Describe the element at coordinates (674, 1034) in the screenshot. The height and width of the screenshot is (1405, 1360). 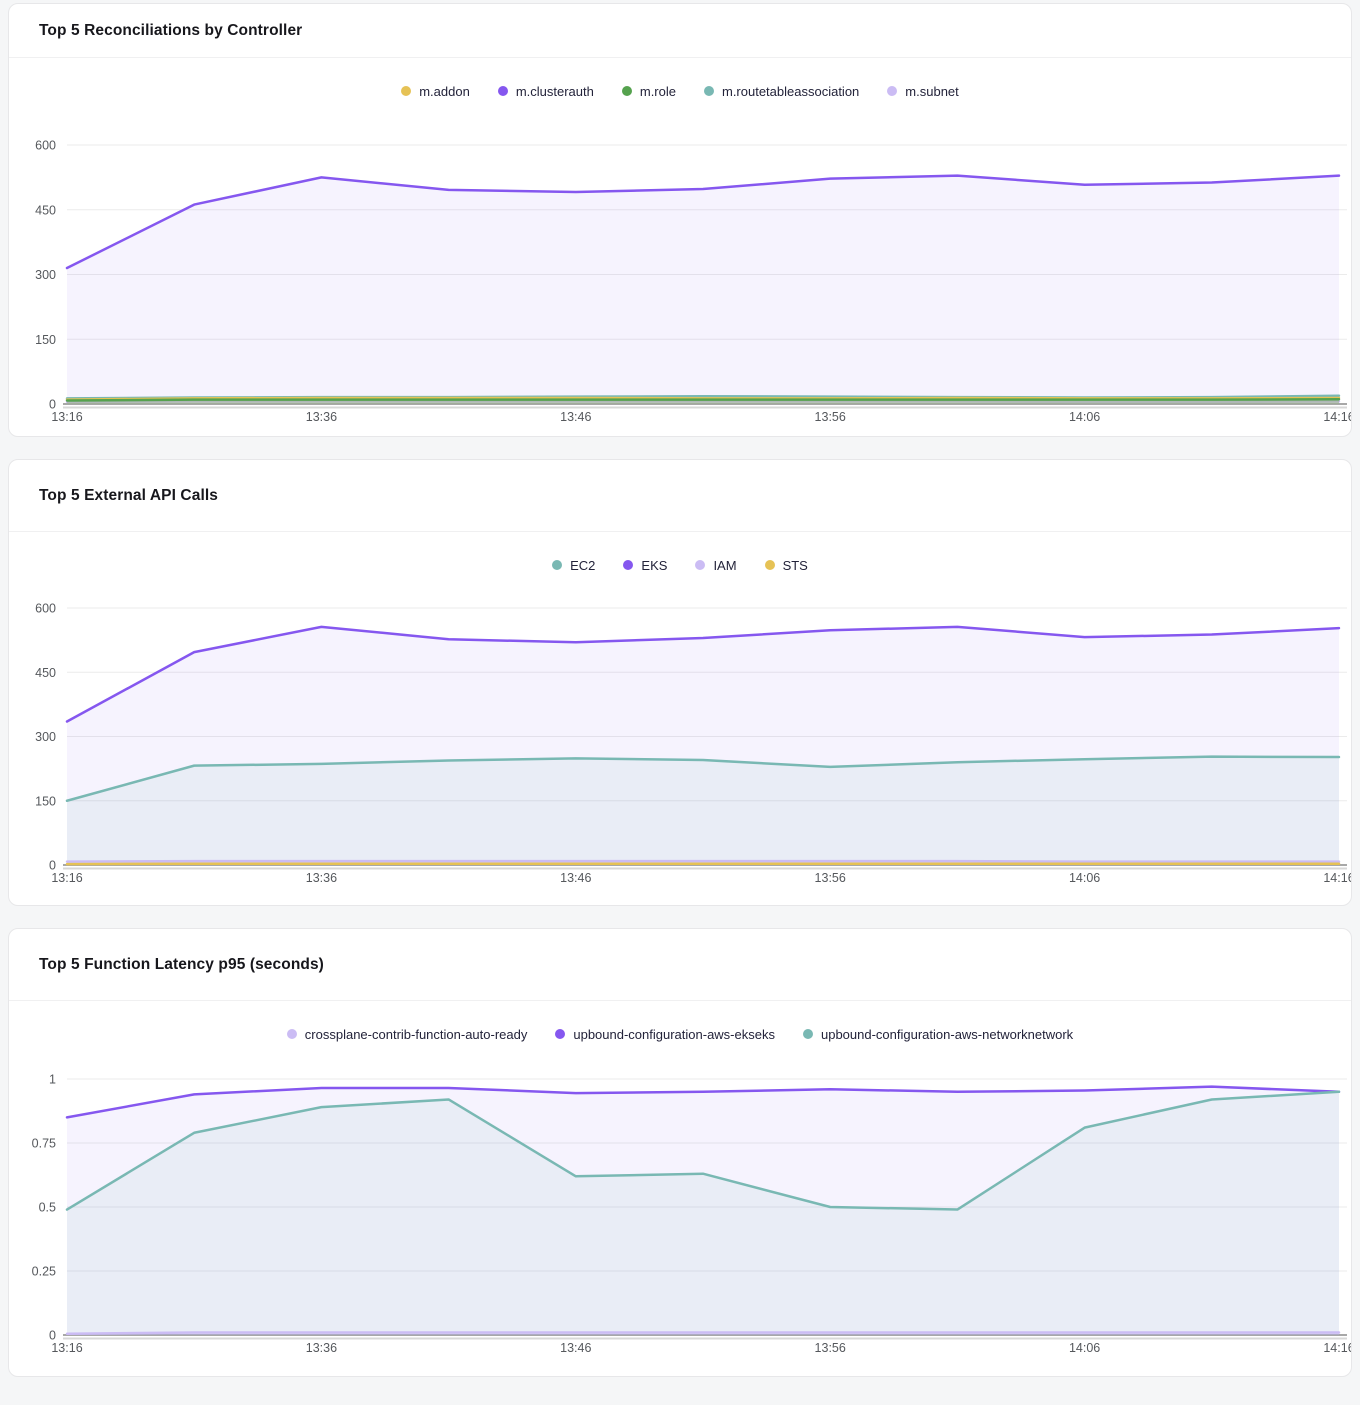
I see `legend-label: upbound-configuration-aws-ekseks` at that location.